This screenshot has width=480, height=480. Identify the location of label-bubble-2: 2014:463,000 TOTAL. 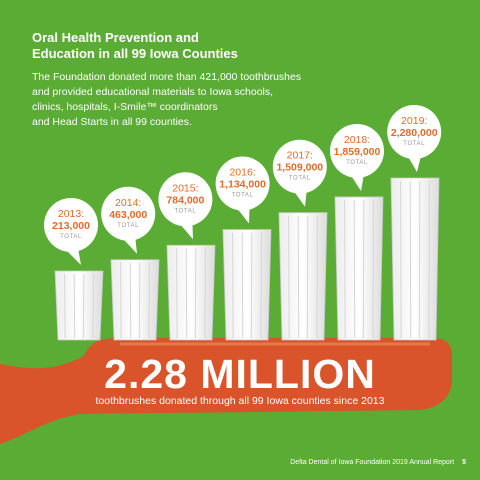
(128, 220).